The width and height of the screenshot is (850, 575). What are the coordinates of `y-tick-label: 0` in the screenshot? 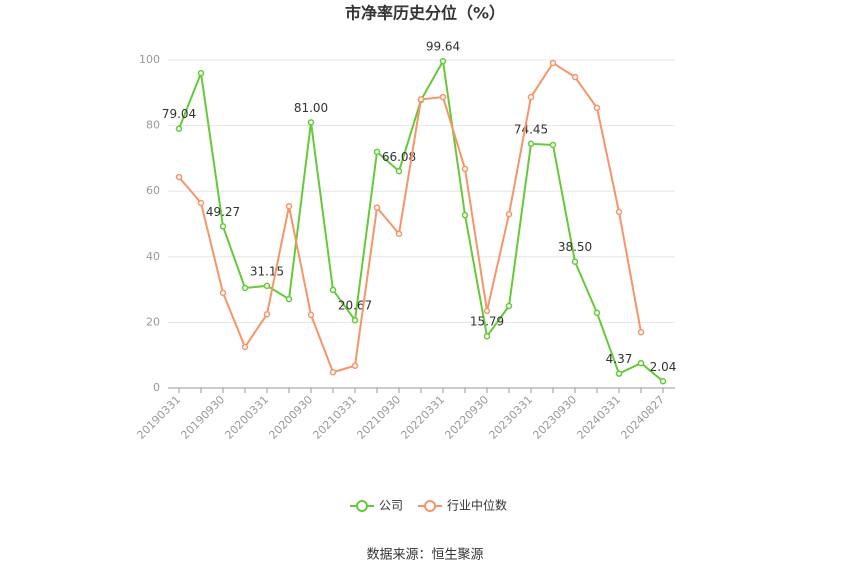 It's located at (156, 387).